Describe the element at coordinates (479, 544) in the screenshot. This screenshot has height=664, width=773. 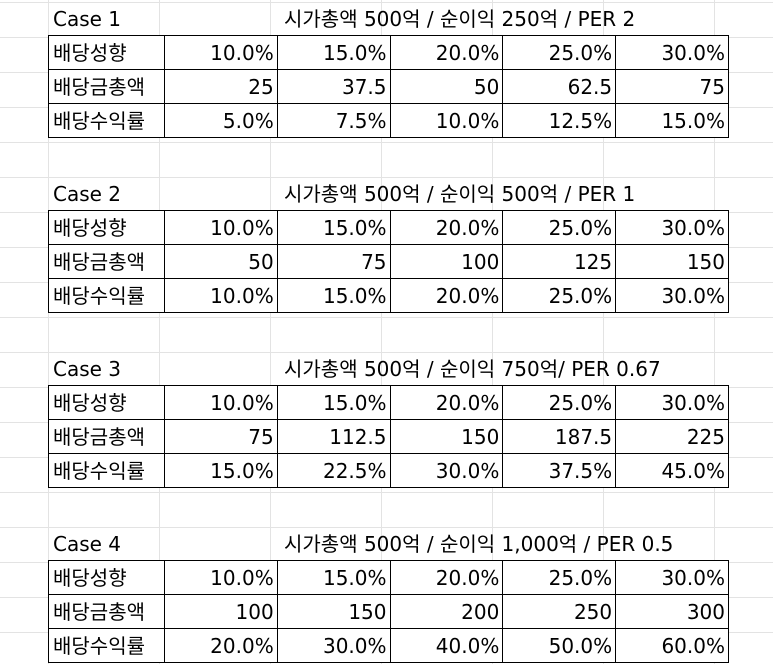
I see `case-description: 시가총액 500억 / 순이익 1,000억 / PER 0.5` at that location.